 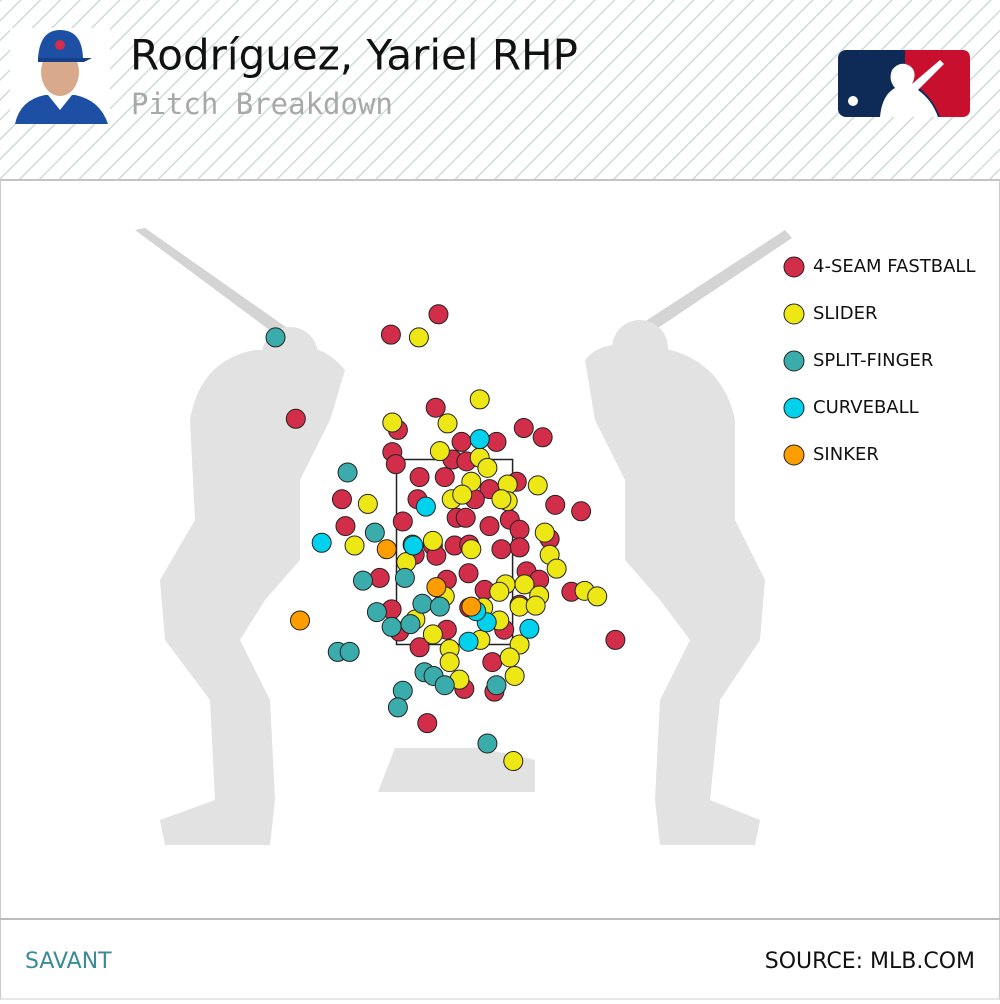 What do you see at coordinates (262, 104) in the screenshot?
I see `subtitle: Pitch Breakdown` at bounding box center [262, 104].